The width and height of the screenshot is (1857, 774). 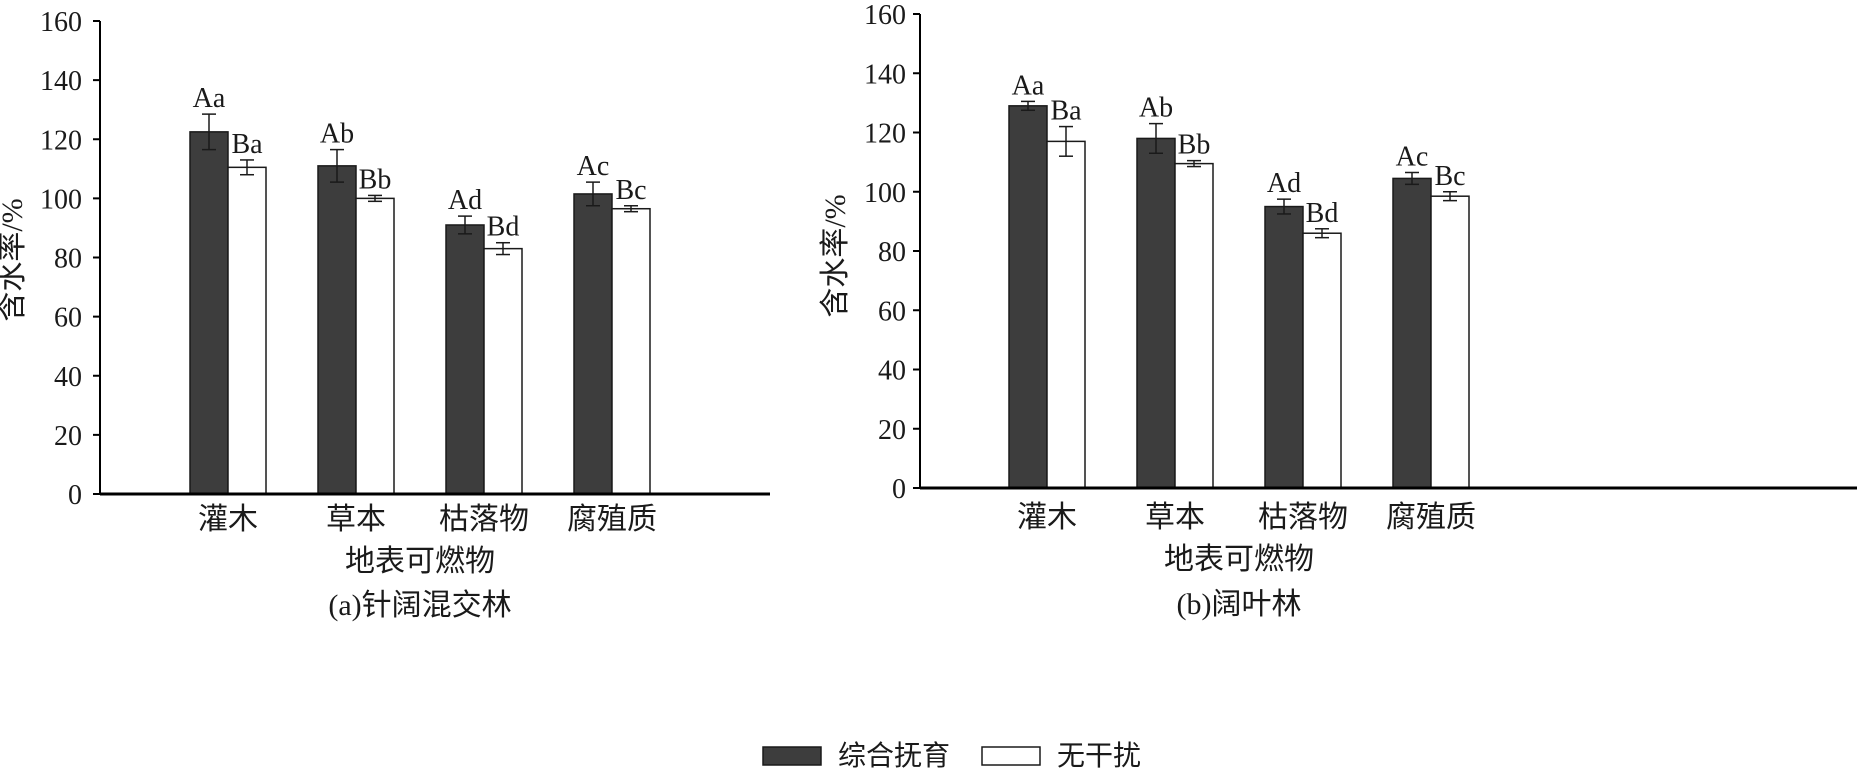 I want to click on legend-label-treated: 综合抚育, so click(x=894, y=756).